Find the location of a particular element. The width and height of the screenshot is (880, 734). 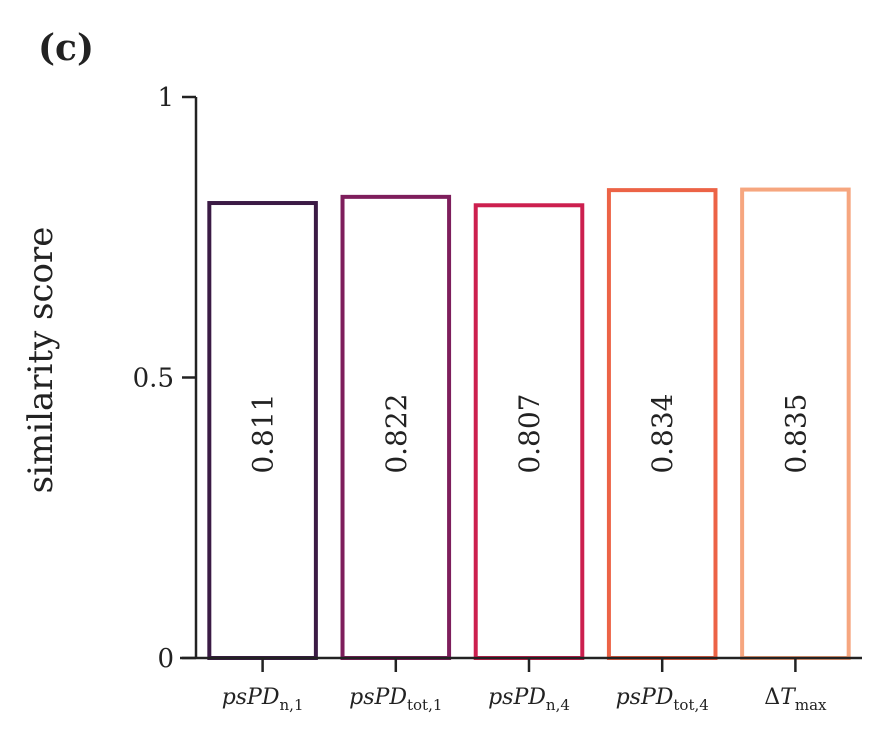

y-tick-label: 1 is located at coordinates (165, 98).